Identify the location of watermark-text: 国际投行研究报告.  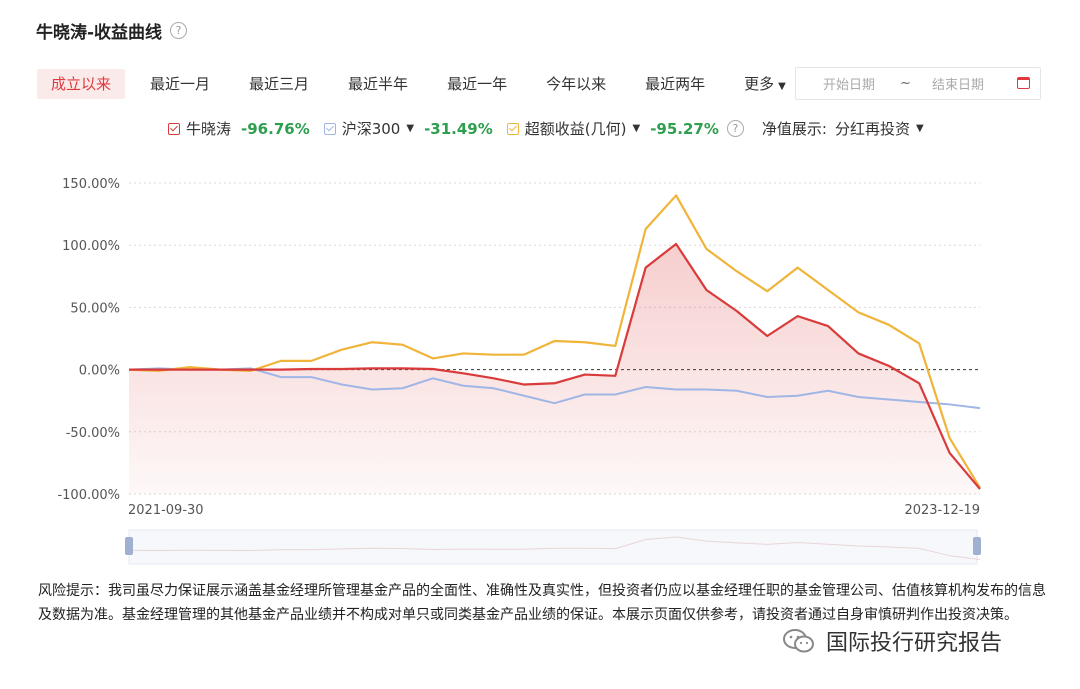
(914, 643).